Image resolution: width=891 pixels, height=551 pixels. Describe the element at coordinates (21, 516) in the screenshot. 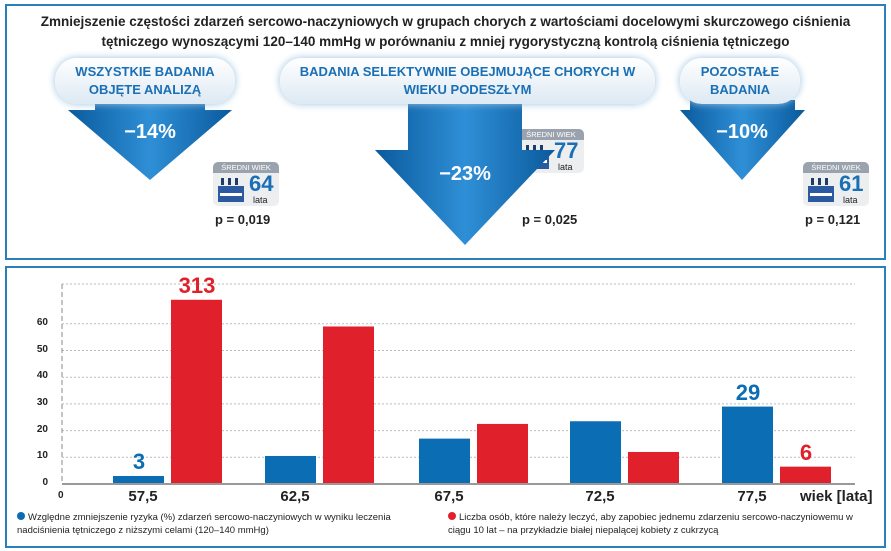

I see `legend-dot-blue` at that location.